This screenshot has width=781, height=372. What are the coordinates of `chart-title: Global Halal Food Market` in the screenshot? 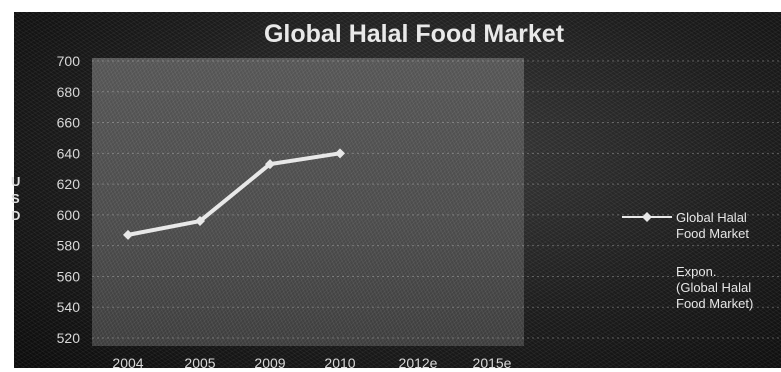 It's located at (414, 34).